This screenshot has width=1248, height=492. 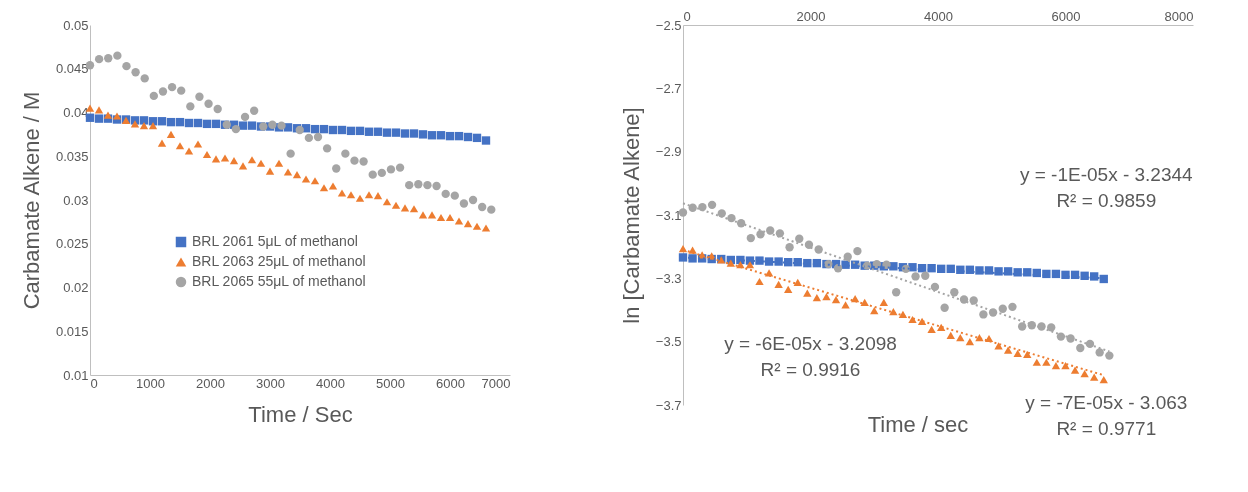 What do you see at coordinates (668, 25) in the screenshot?
I see `y-tick-label: −2.5` at bounding box center [668, 25].